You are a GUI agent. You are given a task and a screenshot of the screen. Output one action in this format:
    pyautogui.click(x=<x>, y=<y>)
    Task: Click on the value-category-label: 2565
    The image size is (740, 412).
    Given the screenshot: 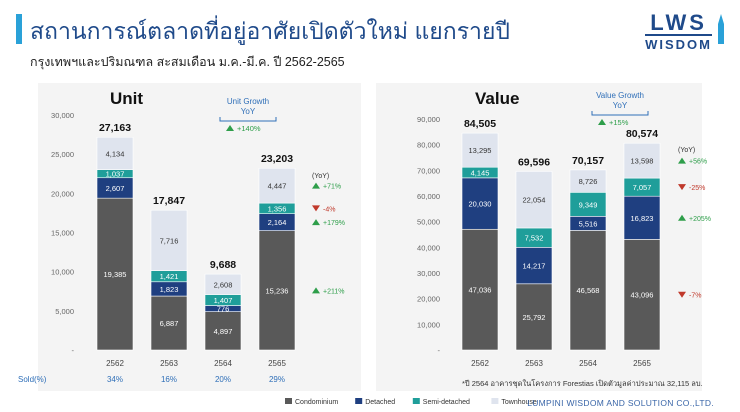 What is the action you would take?
    pyautogui.click(x=642, y=363)
    